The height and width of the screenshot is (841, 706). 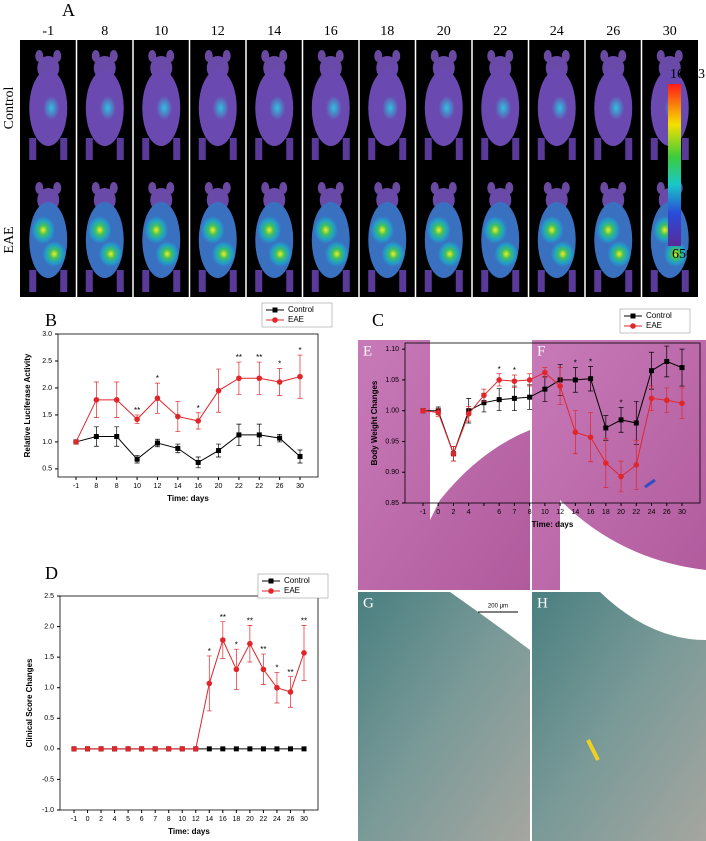 I want to click on y-tick-label: 0.85, so click(x=392, y=503).